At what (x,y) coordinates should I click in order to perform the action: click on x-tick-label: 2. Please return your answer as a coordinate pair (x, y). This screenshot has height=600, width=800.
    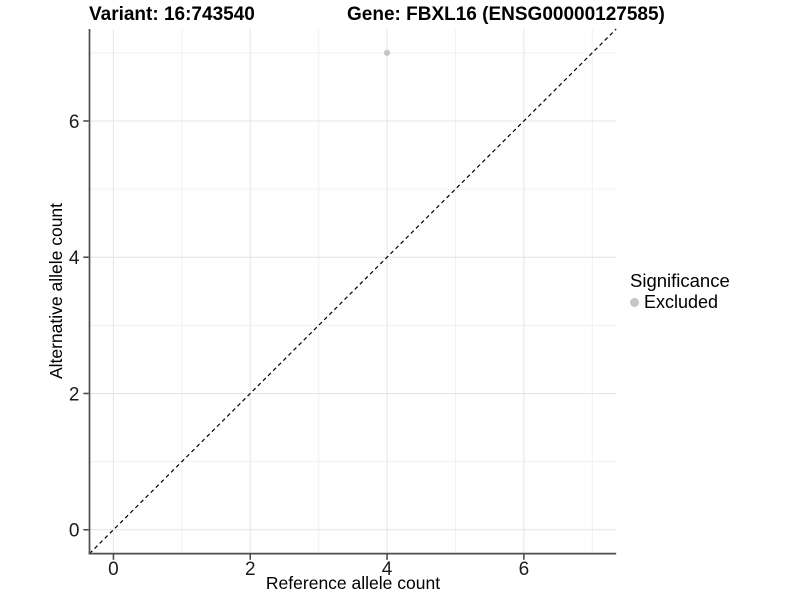
    Looking at the image, I should click on (250, 569).